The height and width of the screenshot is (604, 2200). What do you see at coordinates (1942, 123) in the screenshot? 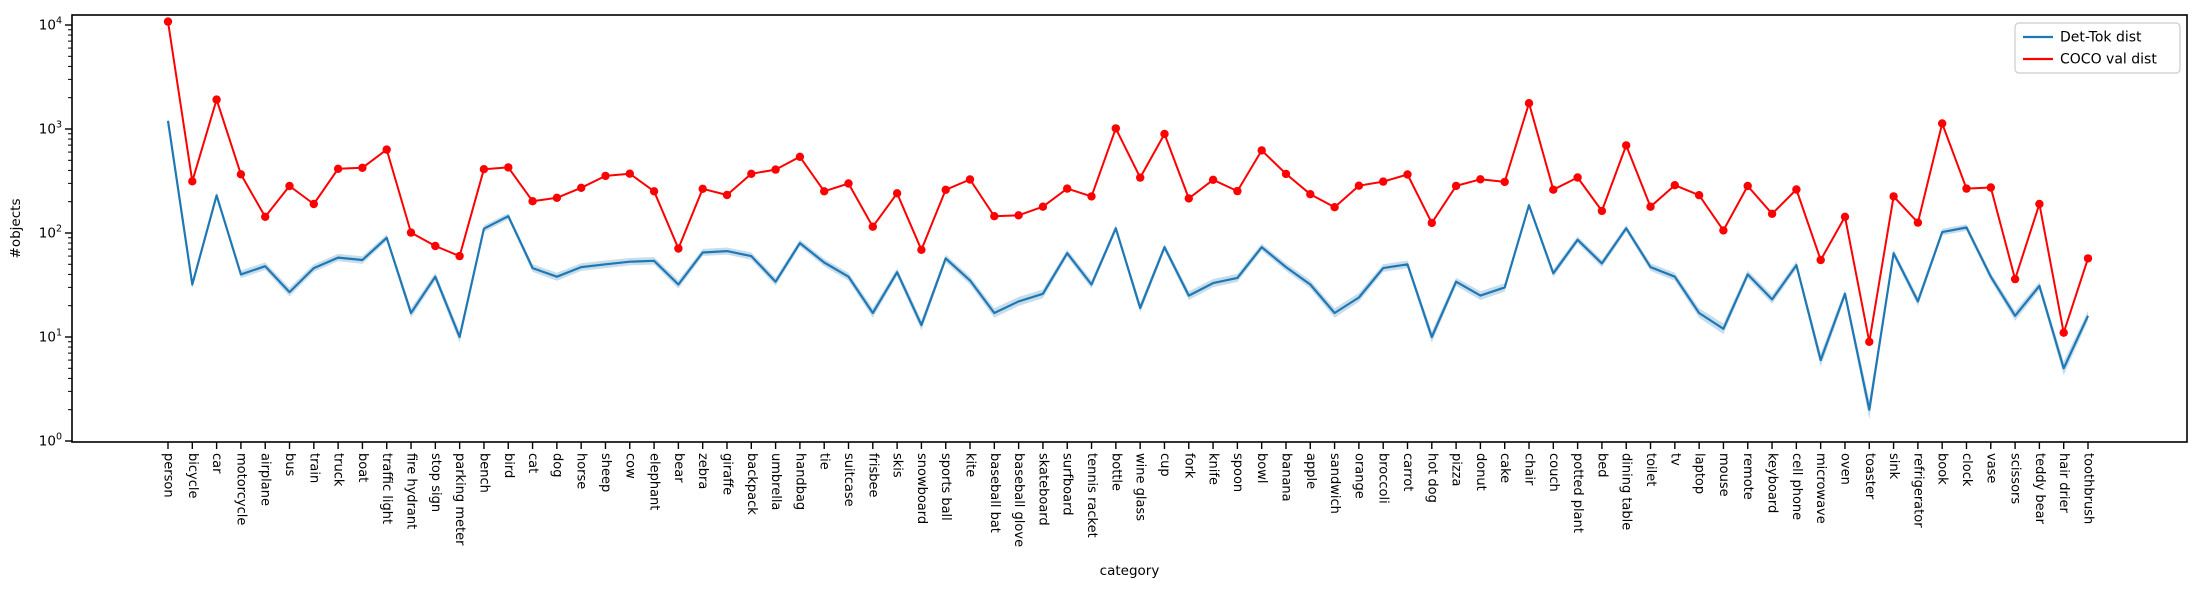
I see `coco-val-point-book` at bounding box center [1942, 123].